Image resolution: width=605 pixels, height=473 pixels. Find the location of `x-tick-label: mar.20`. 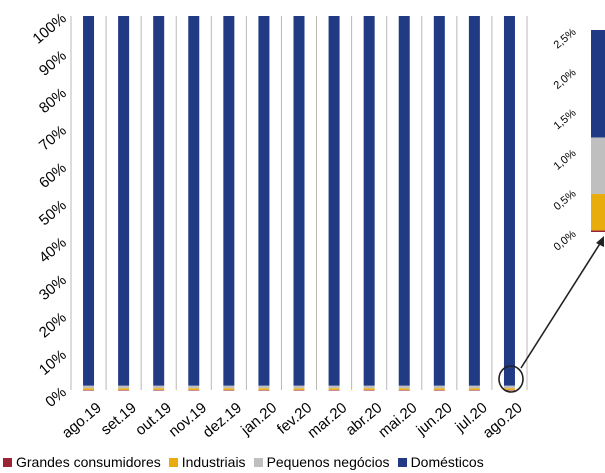

x-tick-label: mar.20 is located at coordinates (327, 420).